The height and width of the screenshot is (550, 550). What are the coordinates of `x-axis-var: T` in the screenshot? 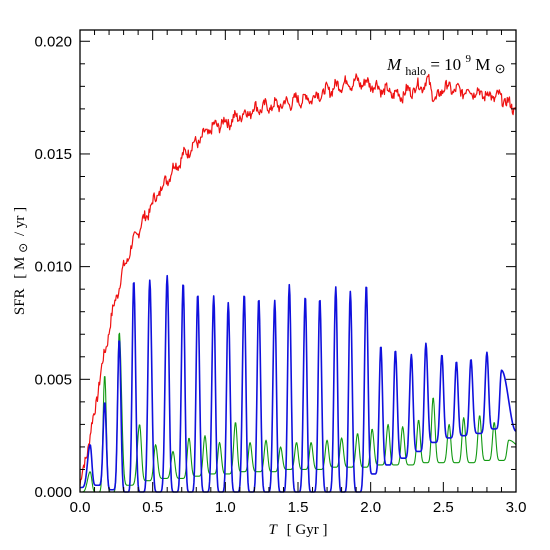 It's located at (274, 530).